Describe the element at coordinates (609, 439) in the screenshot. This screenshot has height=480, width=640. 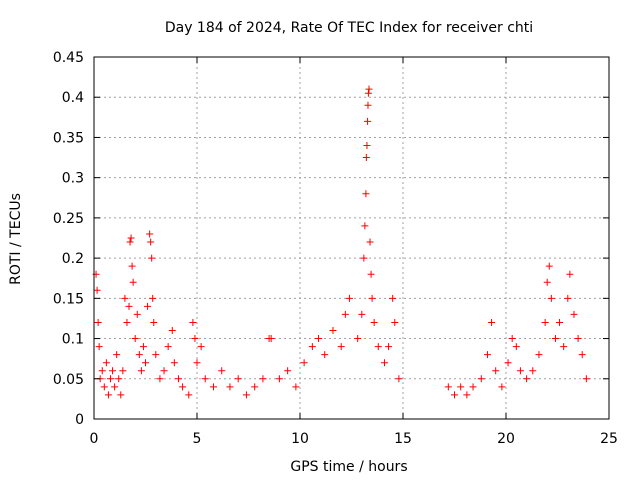
I see `x-tick-label: 25` at that location.